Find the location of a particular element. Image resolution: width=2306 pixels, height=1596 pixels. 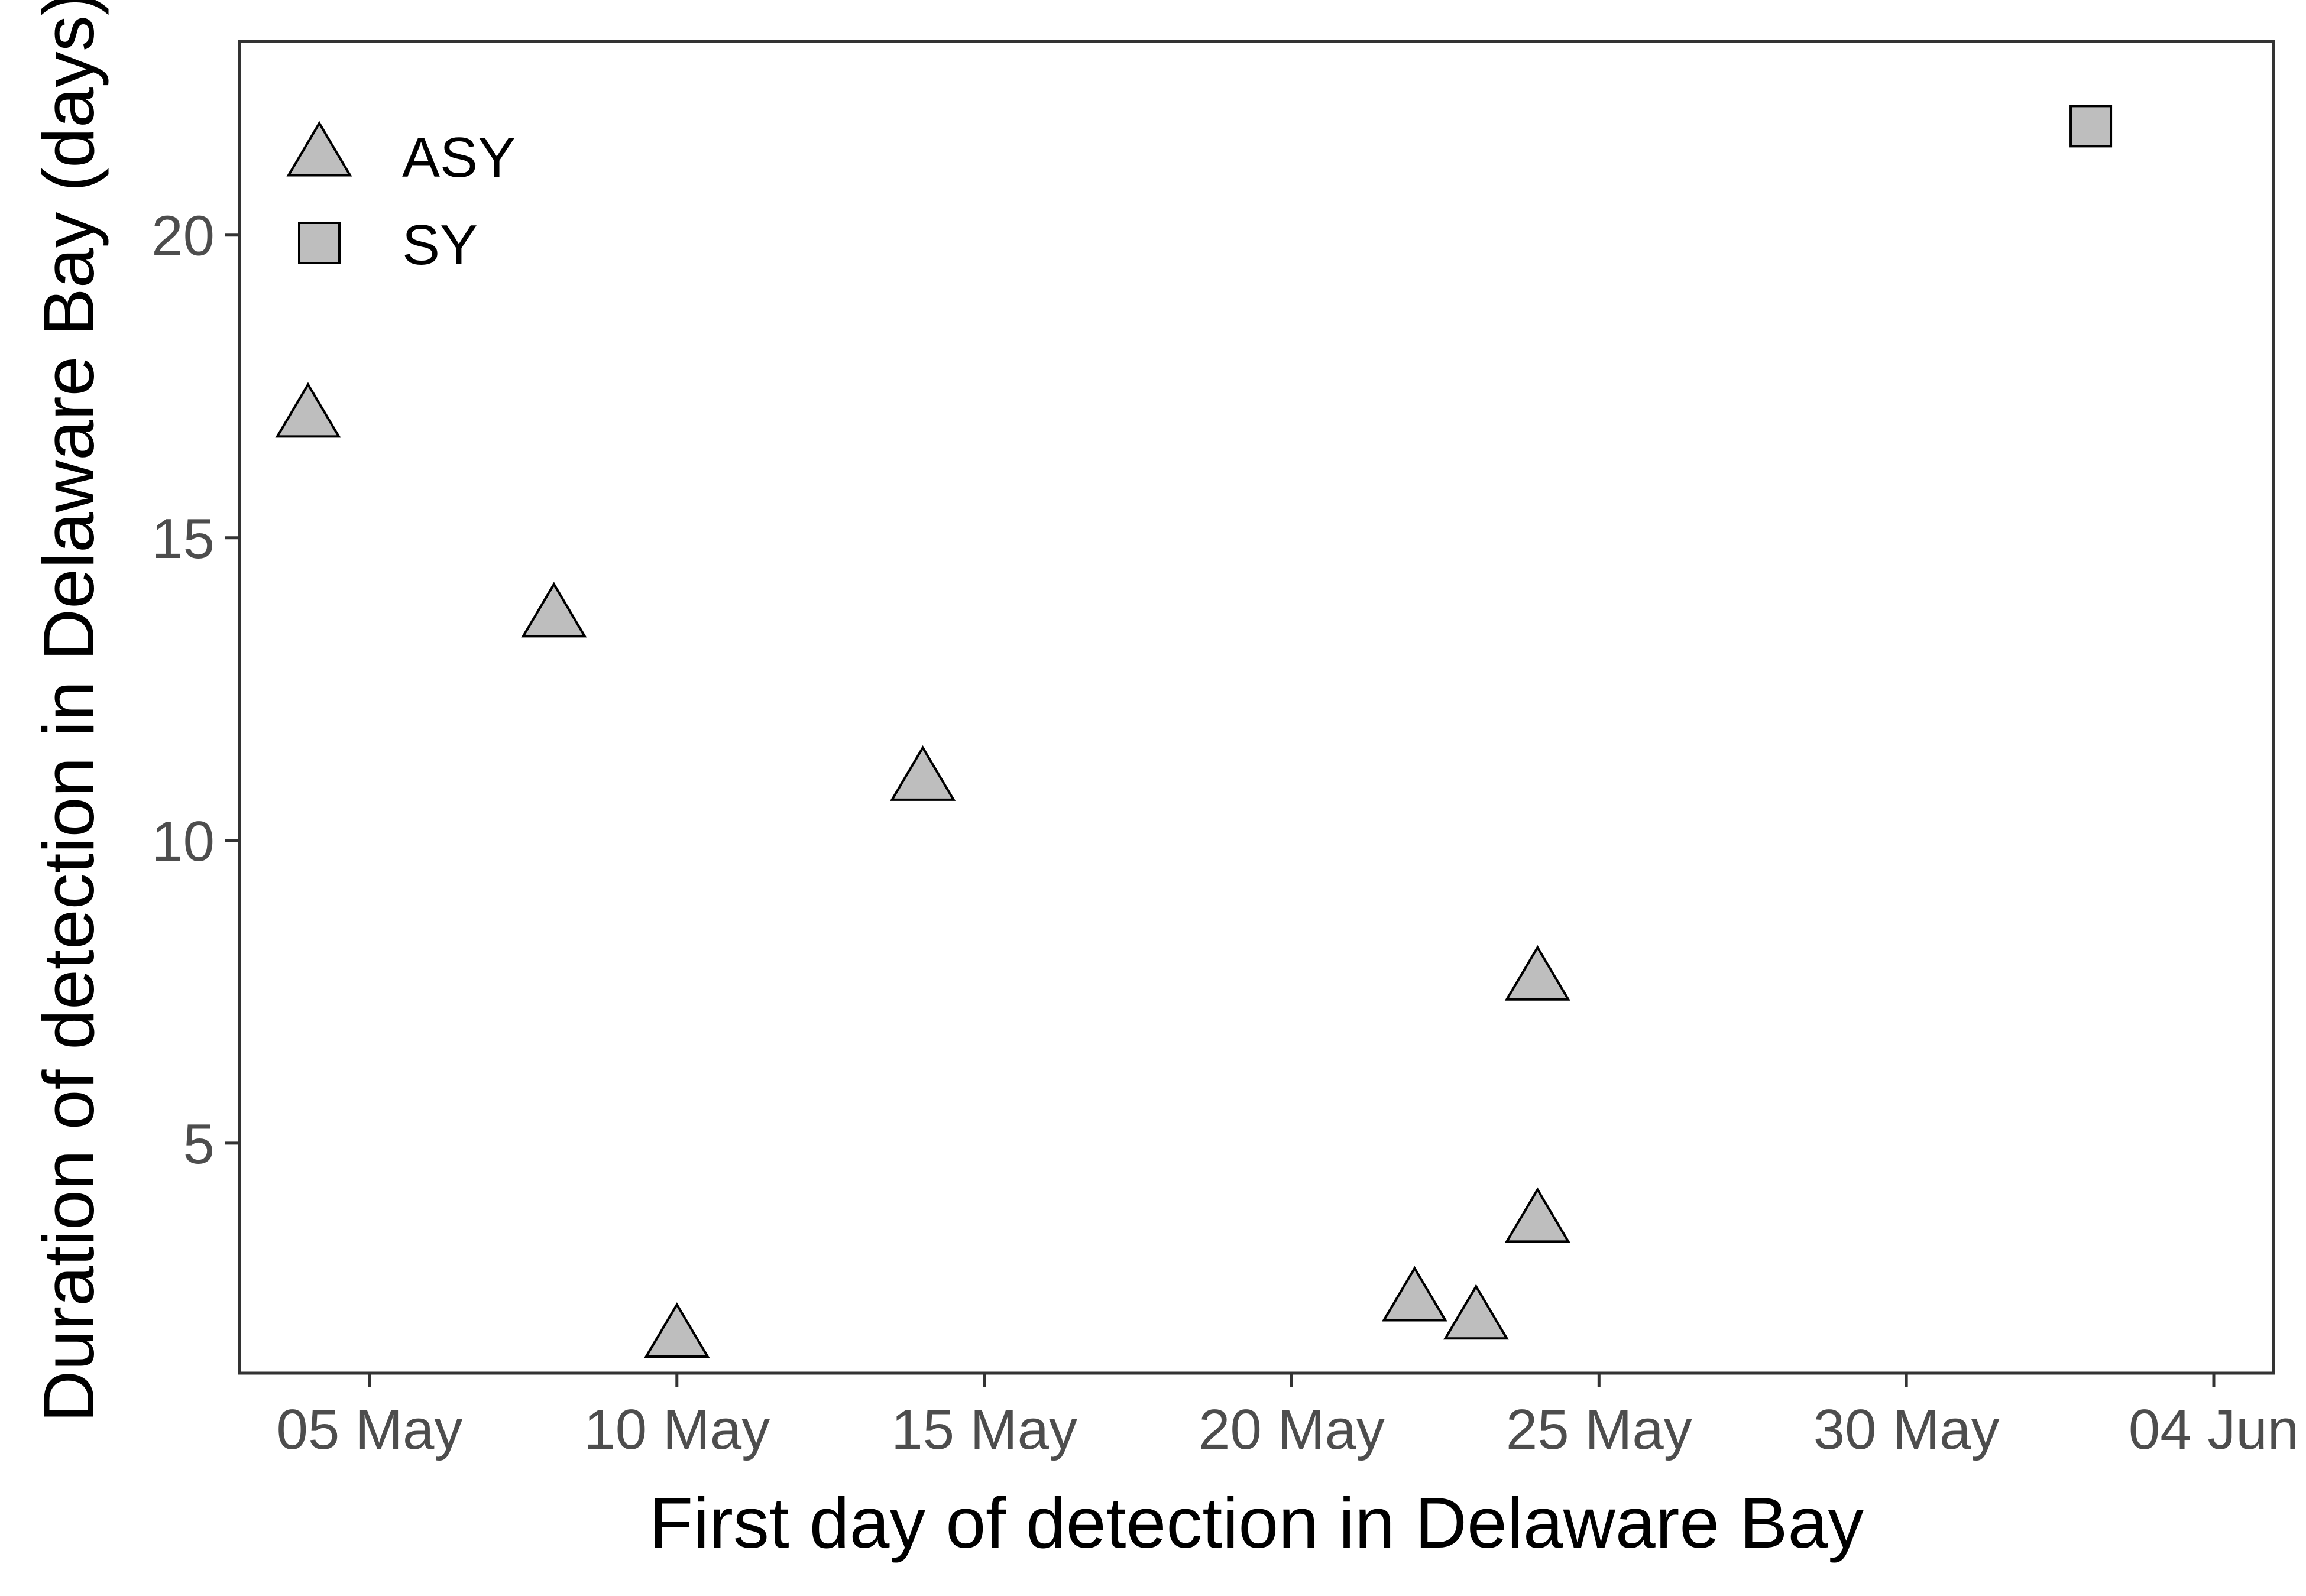

x-axis-title: First day of detection in Delaware Bay is located at coordinates (1256, 1523).